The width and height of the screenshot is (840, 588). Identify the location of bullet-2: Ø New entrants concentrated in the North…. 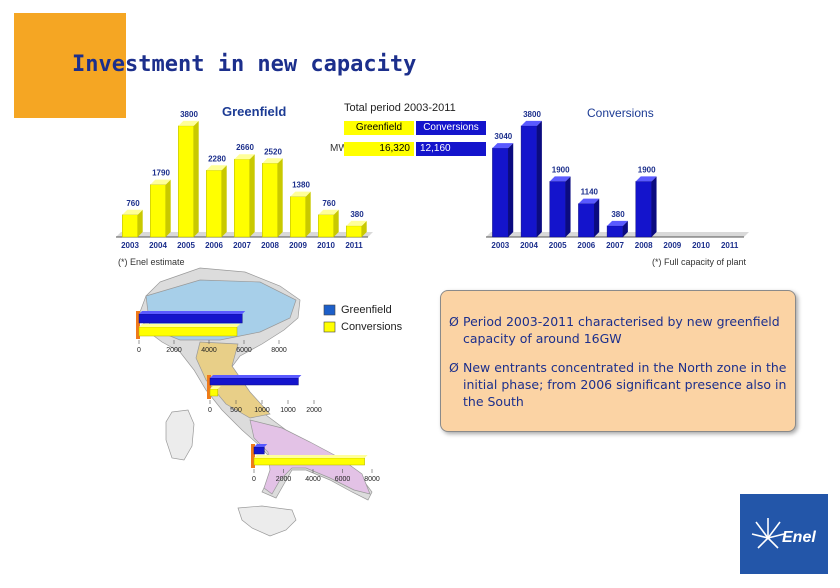
(619, 384).